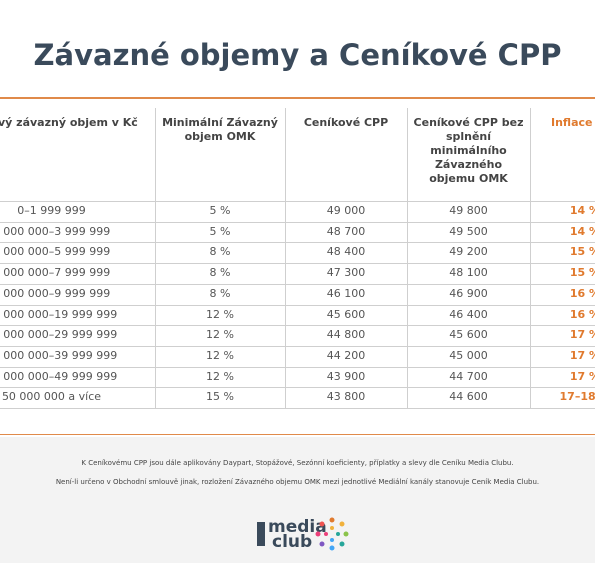  Describe the element at coordinates (346, 376) in the screenshot. I see `cell: 43 900` at that location.